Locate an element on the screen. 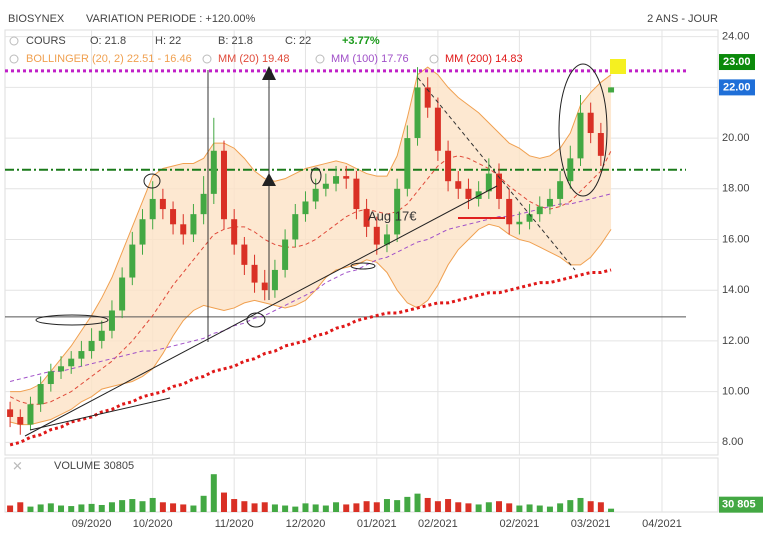 The image size is (780, 543). arrow-head is located at coordinates (269, 73).